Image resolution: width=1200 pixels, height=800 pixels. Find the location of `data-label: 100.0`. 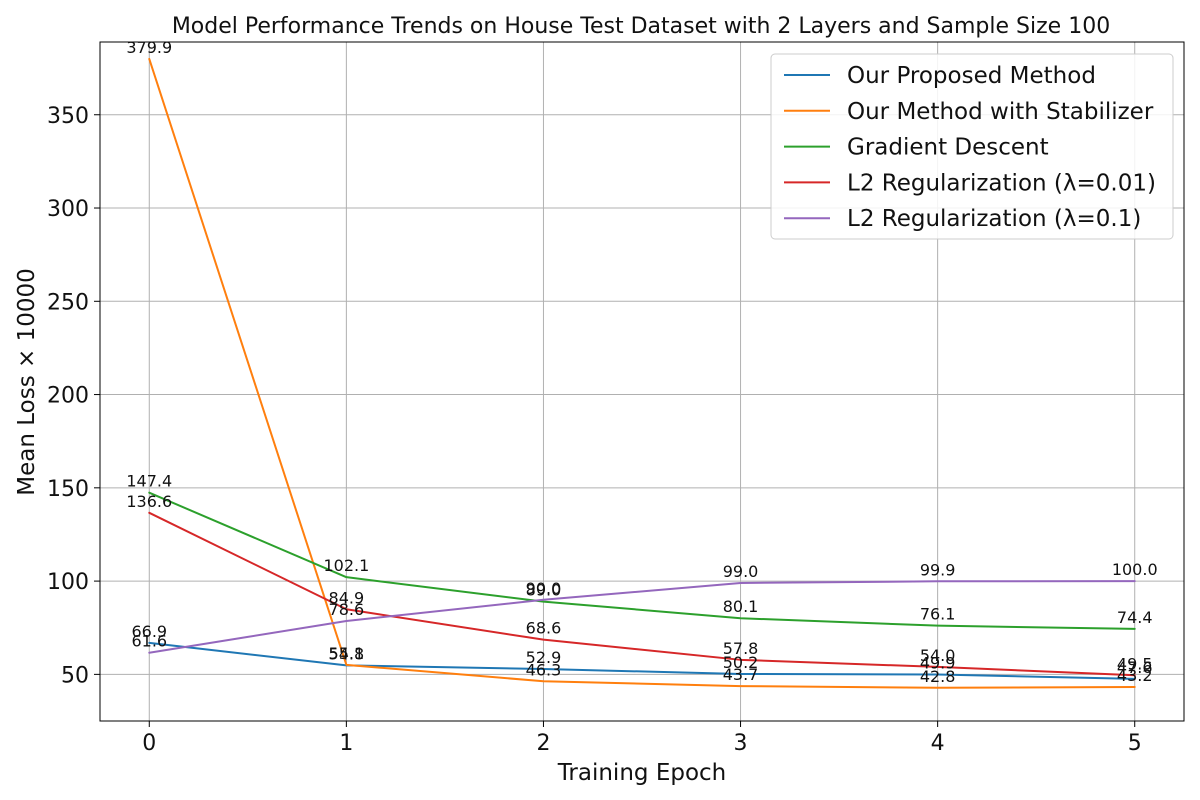

data-label: 100.0 is located at coordinates (1135, 569).